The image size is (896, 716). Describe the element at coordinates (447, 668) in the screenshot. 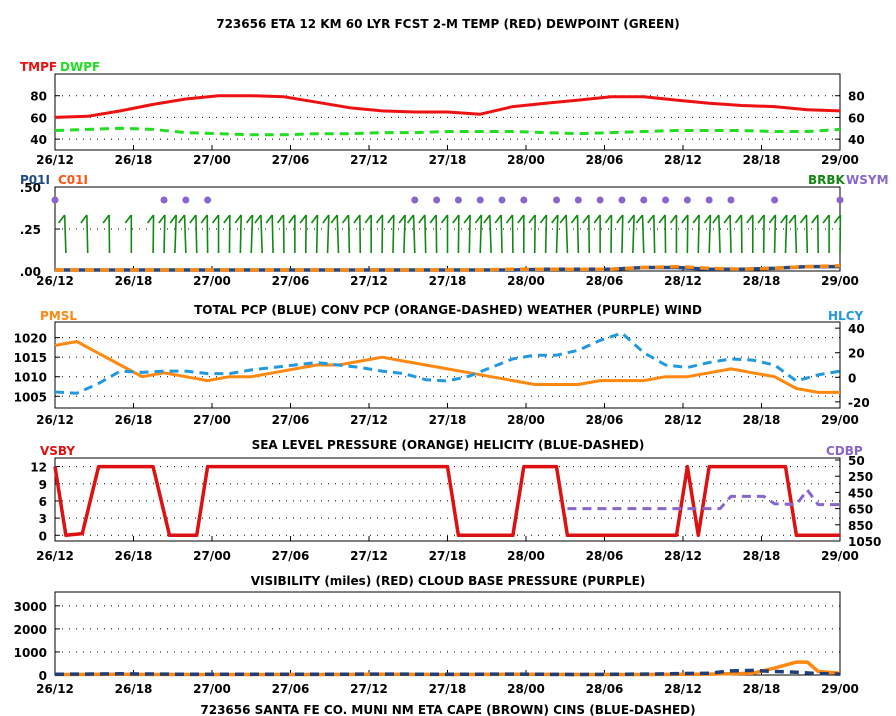

I see `series-cape` at that location.